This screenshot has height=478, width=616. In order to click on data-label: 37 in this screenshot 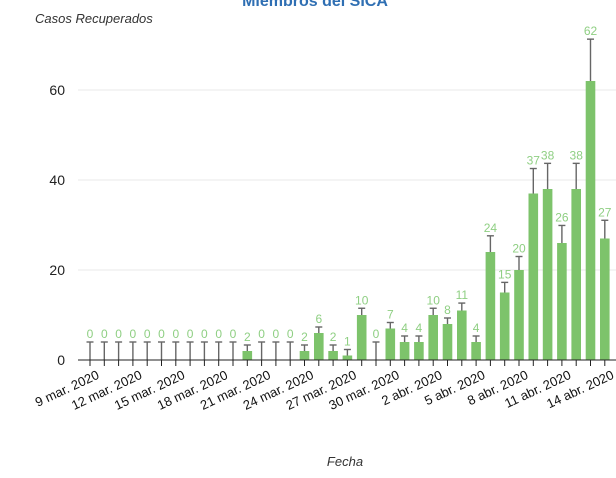, I will do `click(534, 161)`.